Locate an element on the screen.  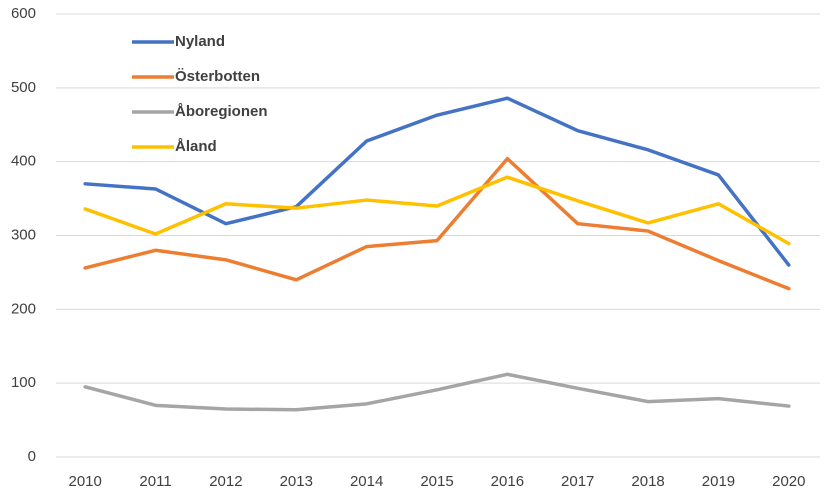
y-tick-label: 100 is located at coordinates (23, 382).